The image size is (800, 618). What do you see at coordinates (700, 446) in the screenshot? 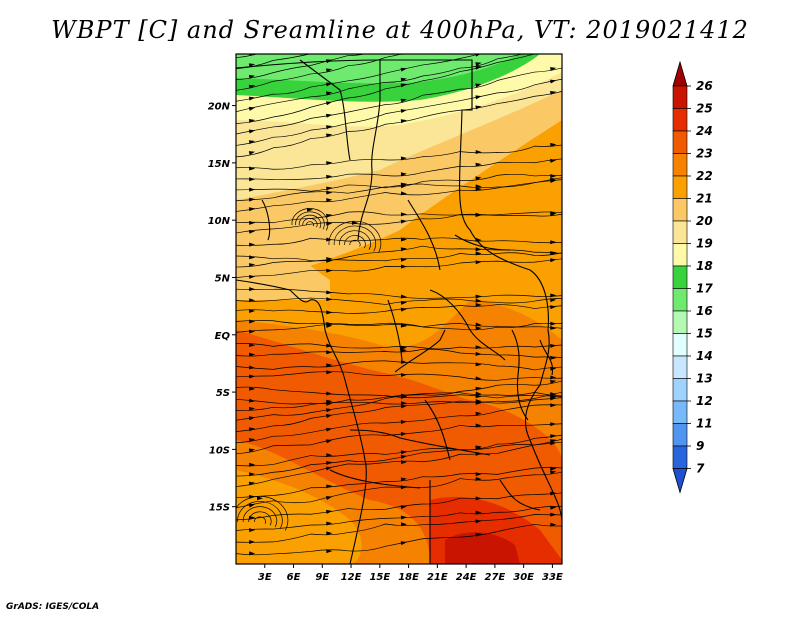
I see `colorbar-label: 9` at bounding box center [700, 446].